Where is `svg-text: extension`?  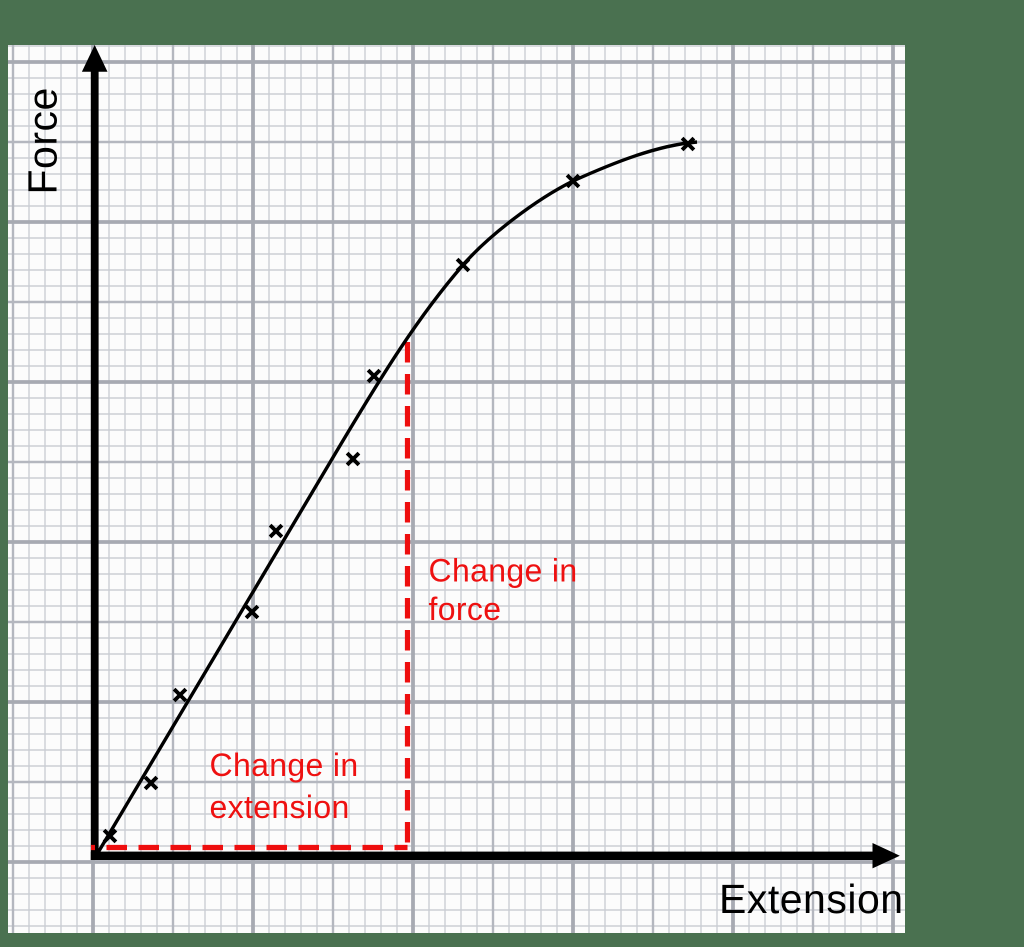 svg-text: extension is located at coordinates (280, 807).